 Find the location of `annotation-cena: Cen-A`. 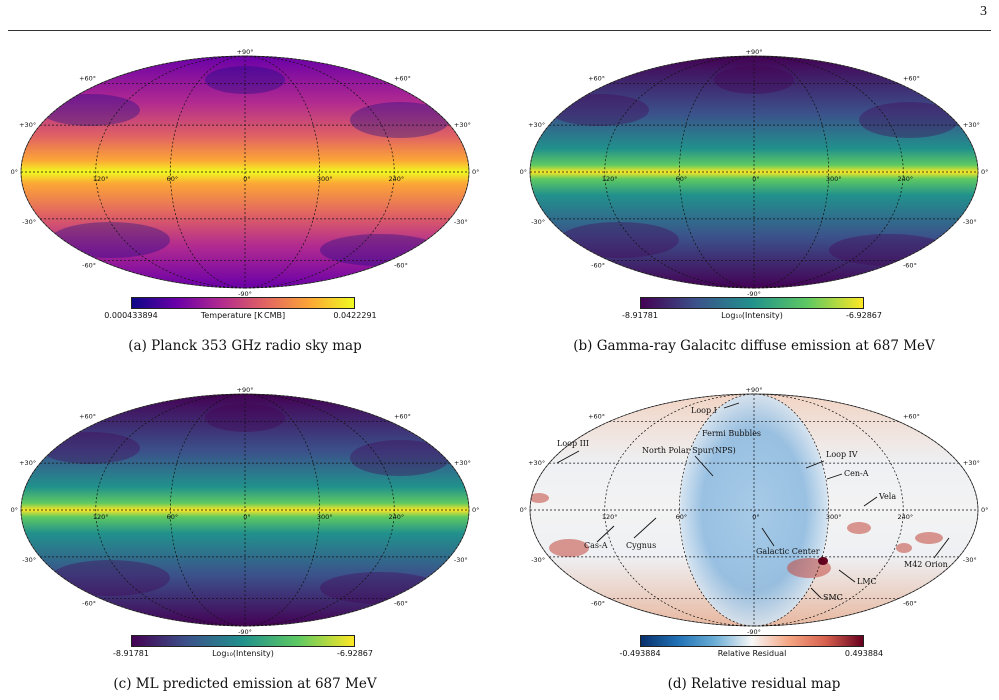

annotation-cena: Cen-A is located at coordinates (856, 473).